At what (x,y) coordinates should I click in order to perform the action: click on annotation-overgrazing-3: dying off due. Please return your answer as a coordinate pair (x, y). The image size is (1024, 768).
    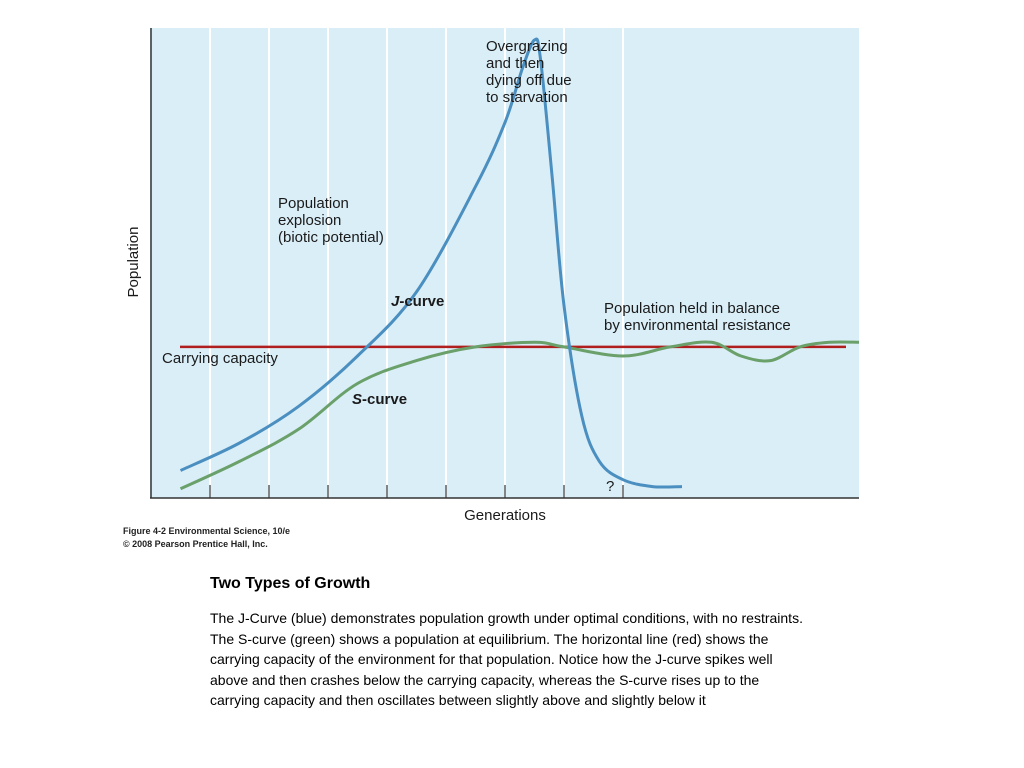
    Looking at the image, I should click on (529, 80).